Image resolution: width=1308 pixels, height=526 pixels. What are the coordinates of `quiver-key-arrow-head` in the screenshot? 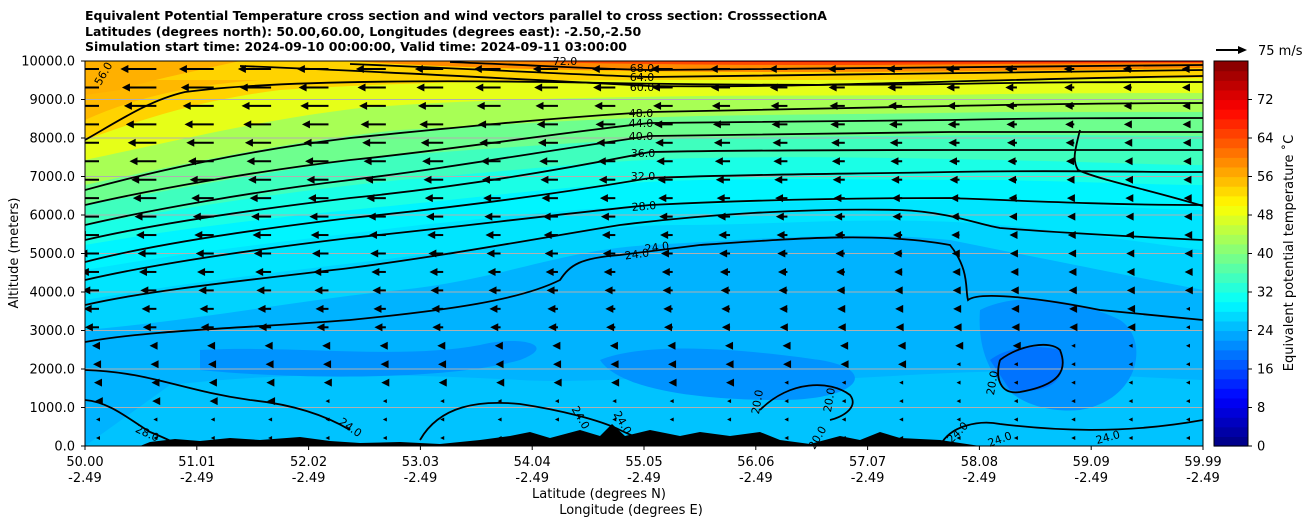 It's located at (1242, 50).